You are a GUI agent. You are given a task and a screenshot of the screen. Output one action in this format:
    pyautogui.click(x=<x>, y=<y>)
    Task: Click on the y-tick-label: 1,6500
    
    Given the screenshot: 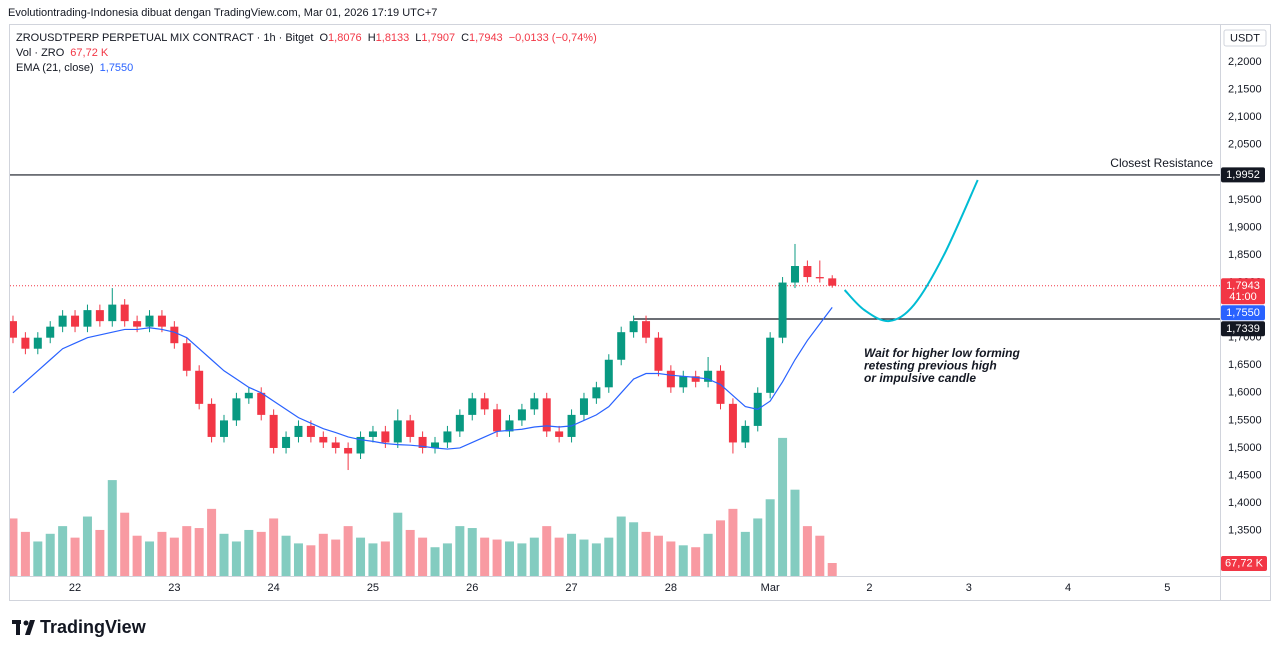 What is the action you would take?
    pyautogui.click(x=1245, y=365)
    